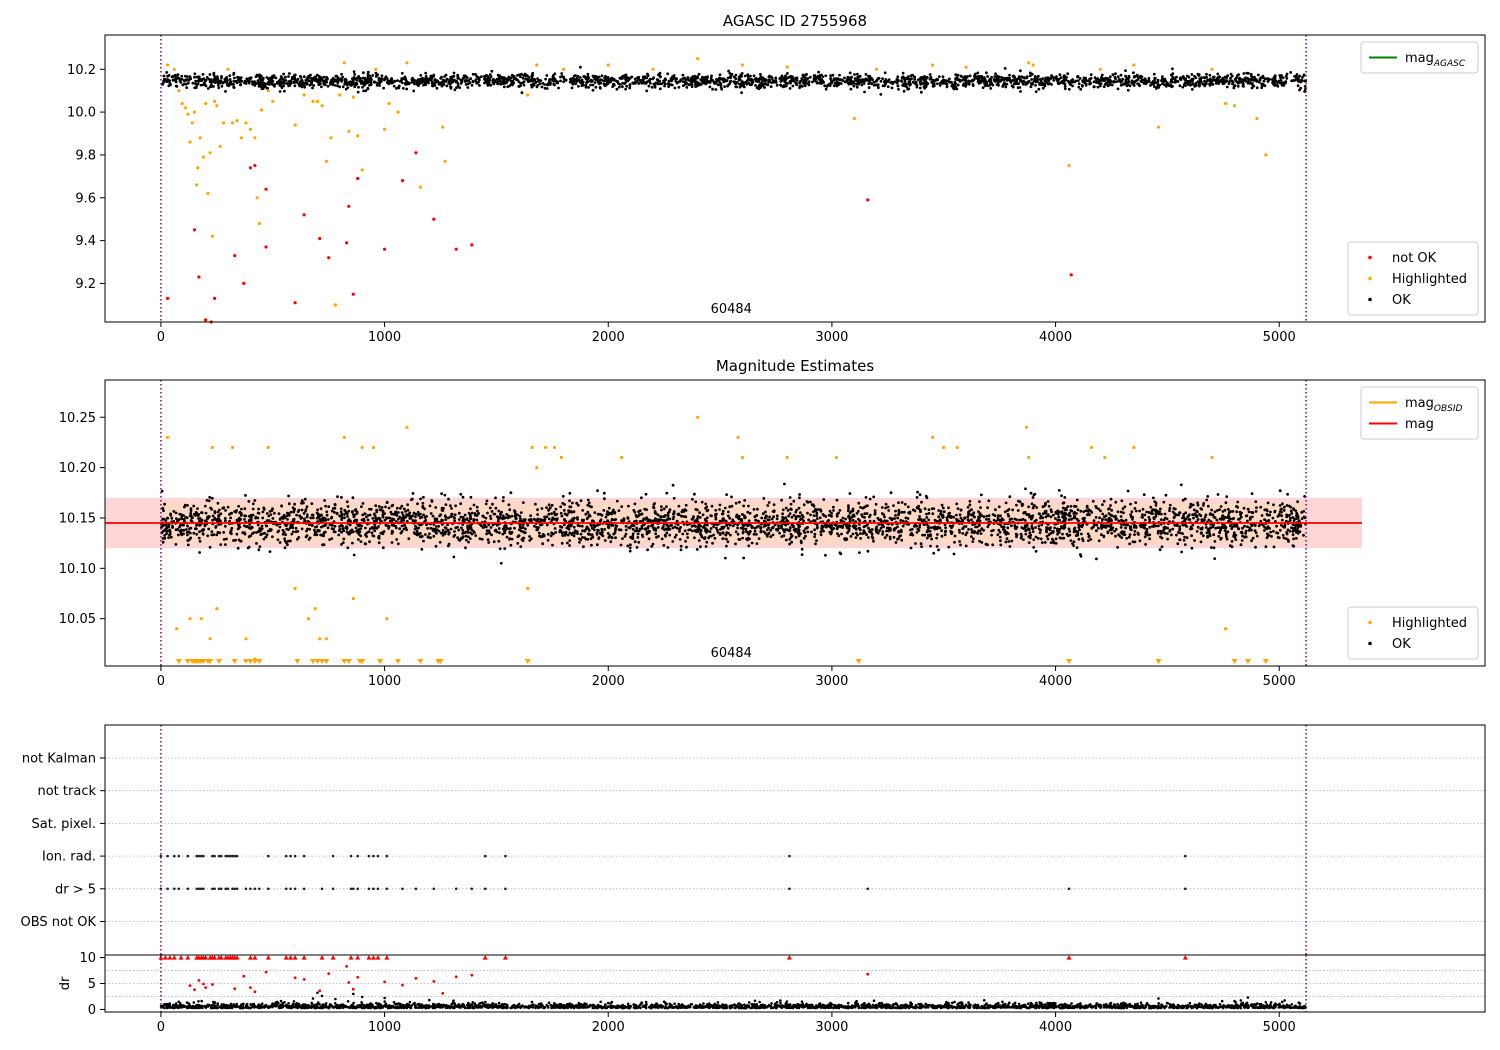 The width and height of the screenshot is (1500, 1050). What do you see at coordinates (1449, 64) in the screenshot?
I see `legend-label-subscript: AGASC` at bounding box center [1449, 64].